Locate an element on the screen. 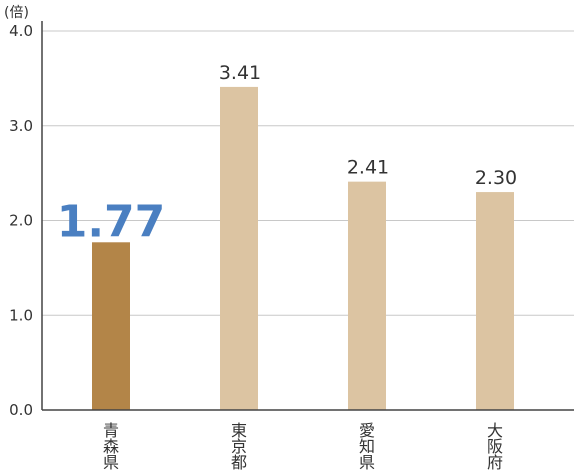 Image resolution: width=574 pixels, height=474 pixels. y-tick-label: 0.0 is located at coordinates (21, 410).